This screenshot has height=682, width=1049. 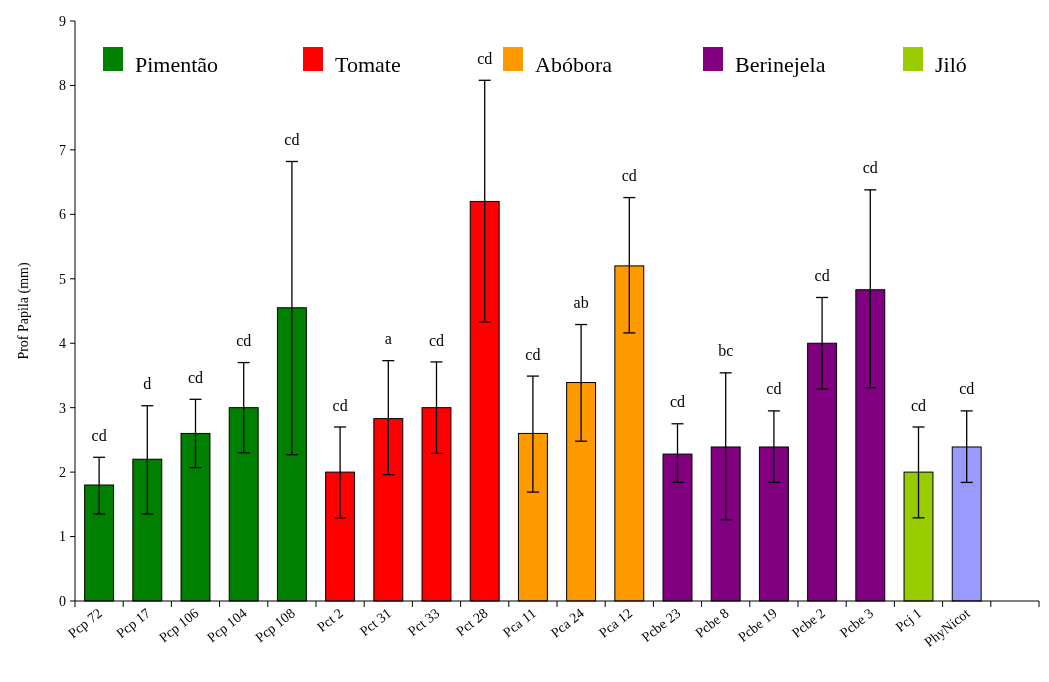 What do you see at coordinates (85, 623) in the screenshot?
I see `x-tick-label: Pcp 72` at bounding box center [85, 623].